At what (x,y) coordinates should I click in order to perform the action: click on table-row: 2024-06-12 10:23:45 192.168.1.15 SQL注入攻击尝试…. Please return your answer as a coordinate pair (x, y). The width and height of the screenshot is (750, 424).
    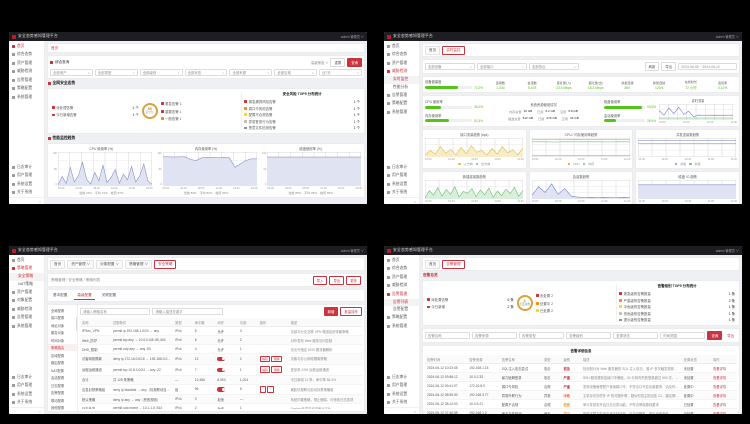
    Looking at the image, I should click on (581, 368).